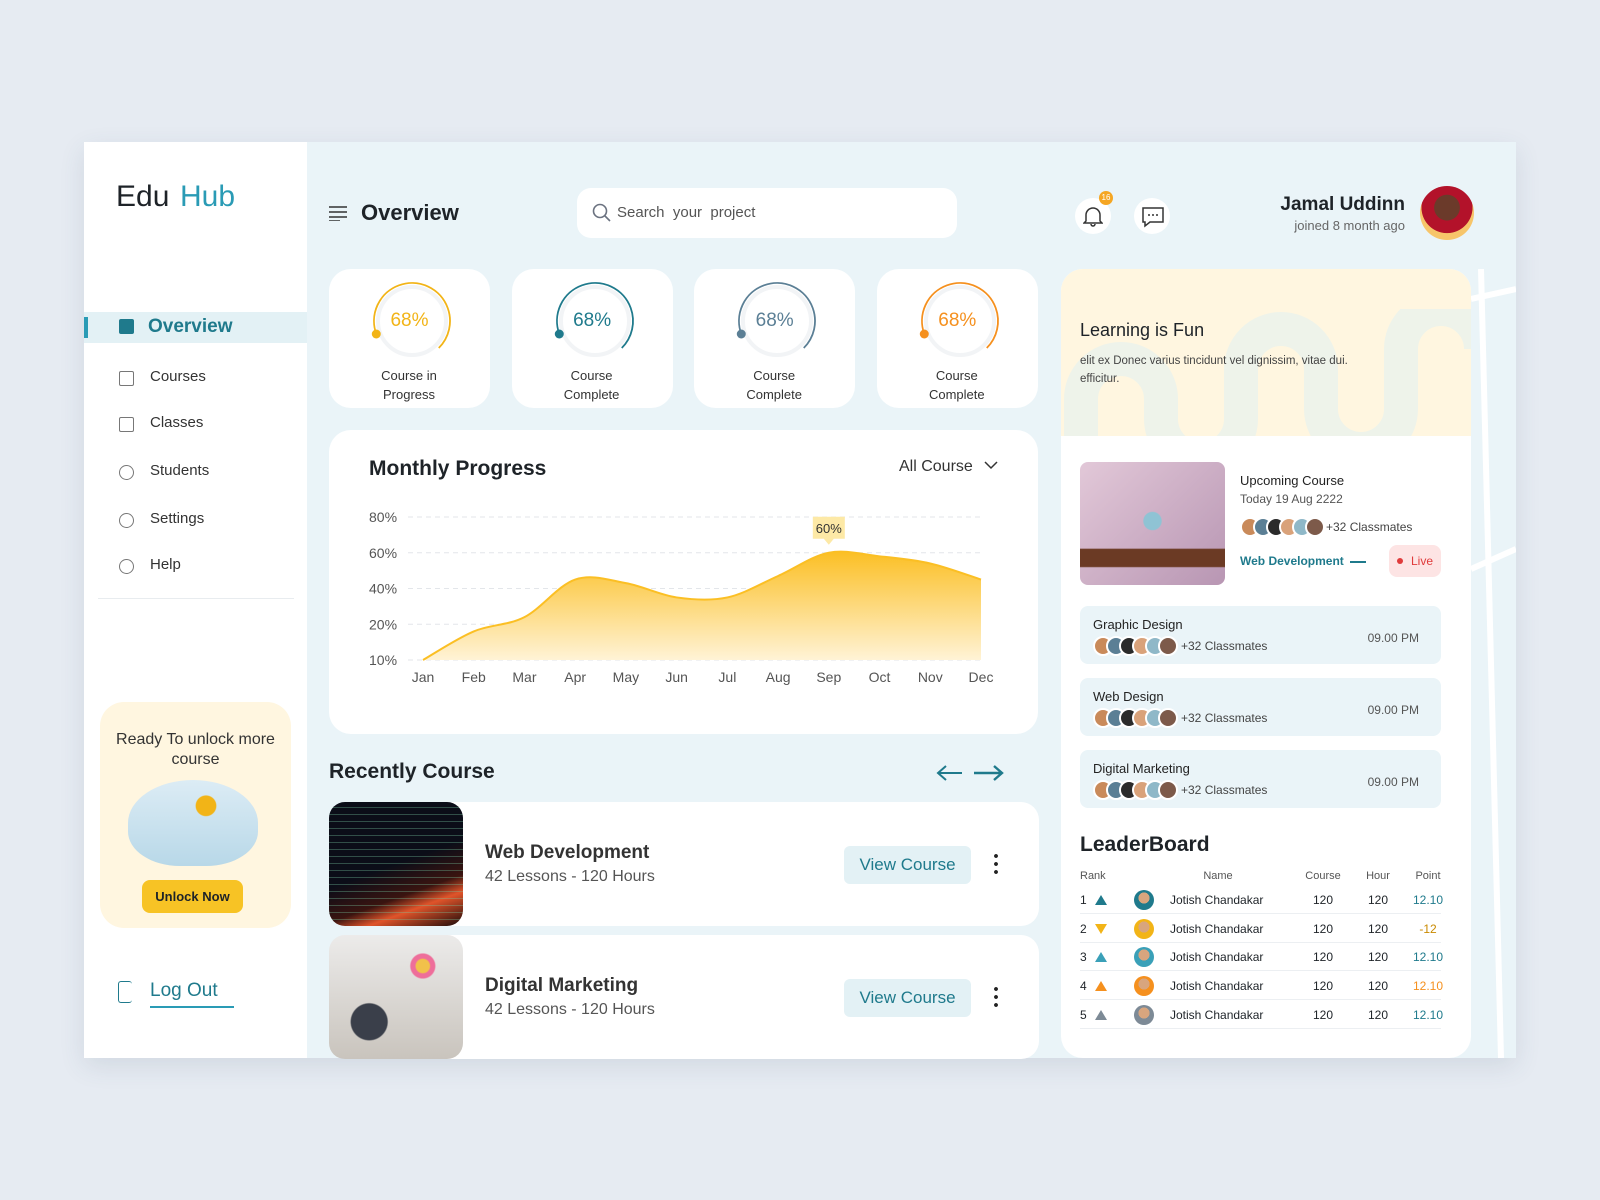  What do you see at coordinates (178, 376) in the screenshot?
I see `nav-item: Courses` at bounding box center [178, 376].